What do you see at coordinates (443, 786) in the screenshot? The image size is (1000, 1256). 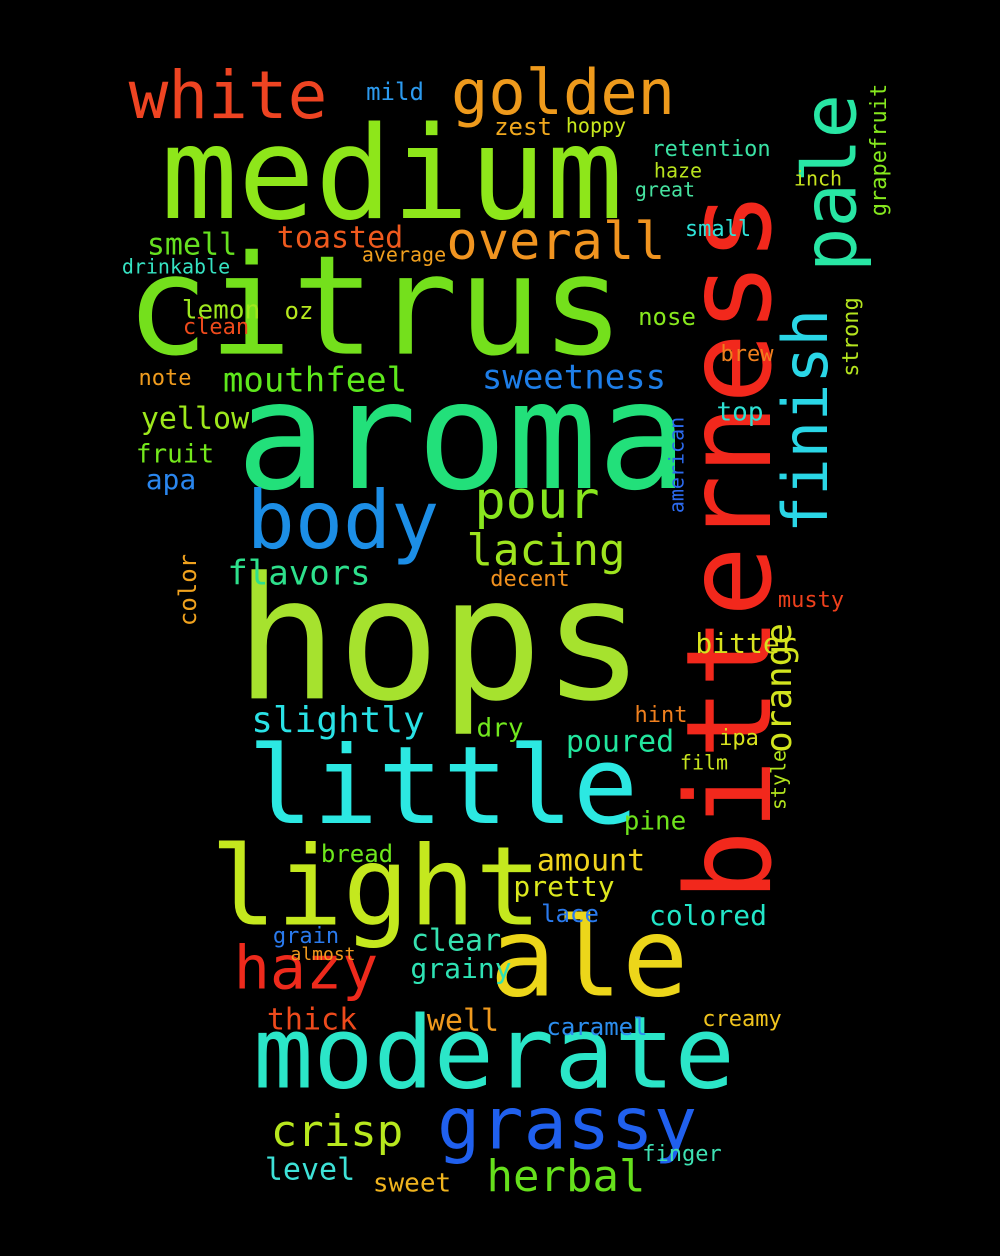 I see `cloud-word: little` at bounding box center [443, 786].